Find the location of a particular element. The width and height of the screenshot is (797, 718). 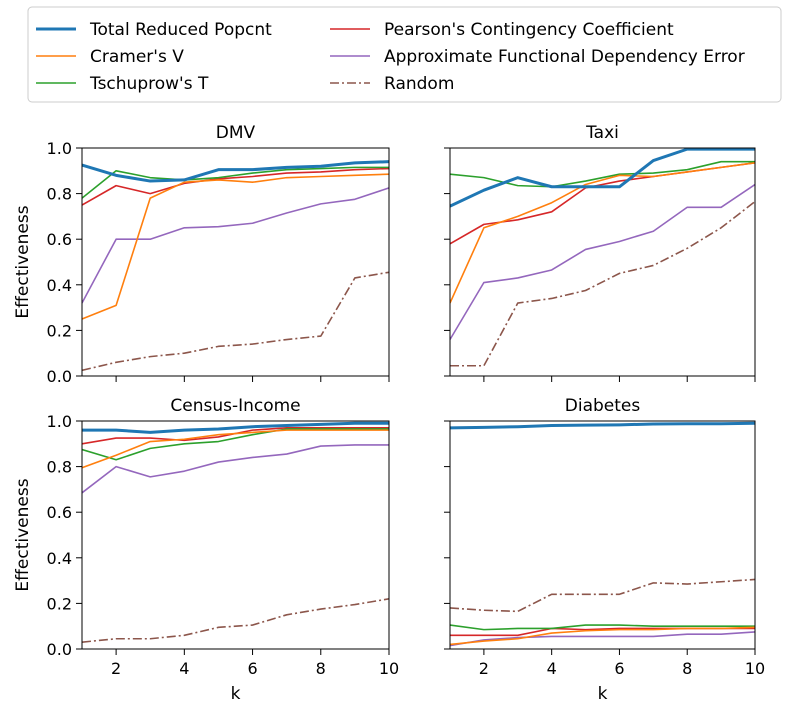

panel-taxi: Taxi is located at coordinates (600, 252).